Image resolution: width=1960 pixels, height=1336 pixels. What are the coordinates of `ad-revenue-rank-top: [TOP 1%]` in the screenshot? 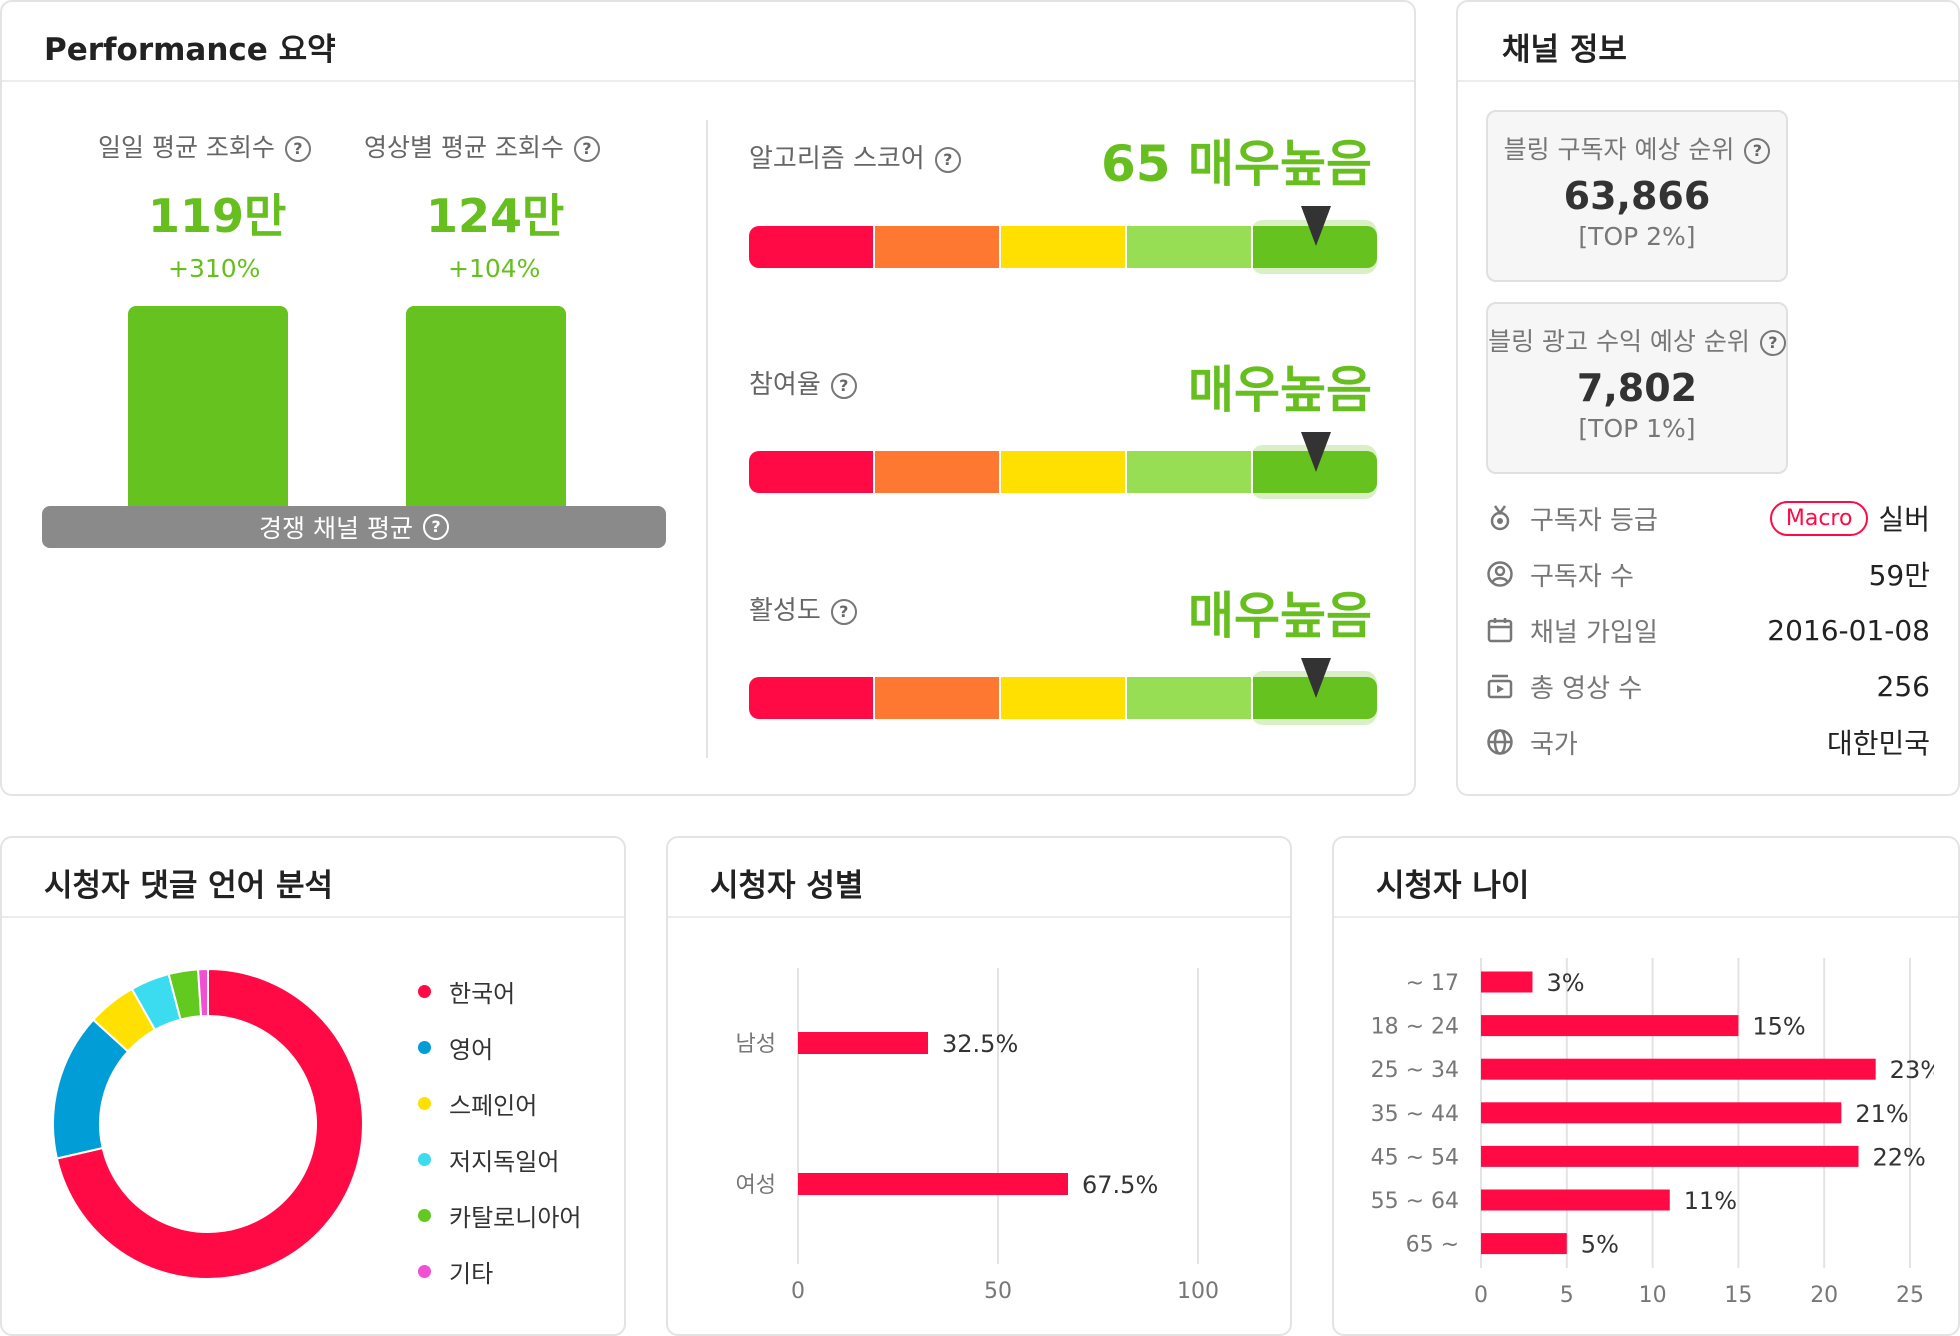 It's located at (1637, 428).